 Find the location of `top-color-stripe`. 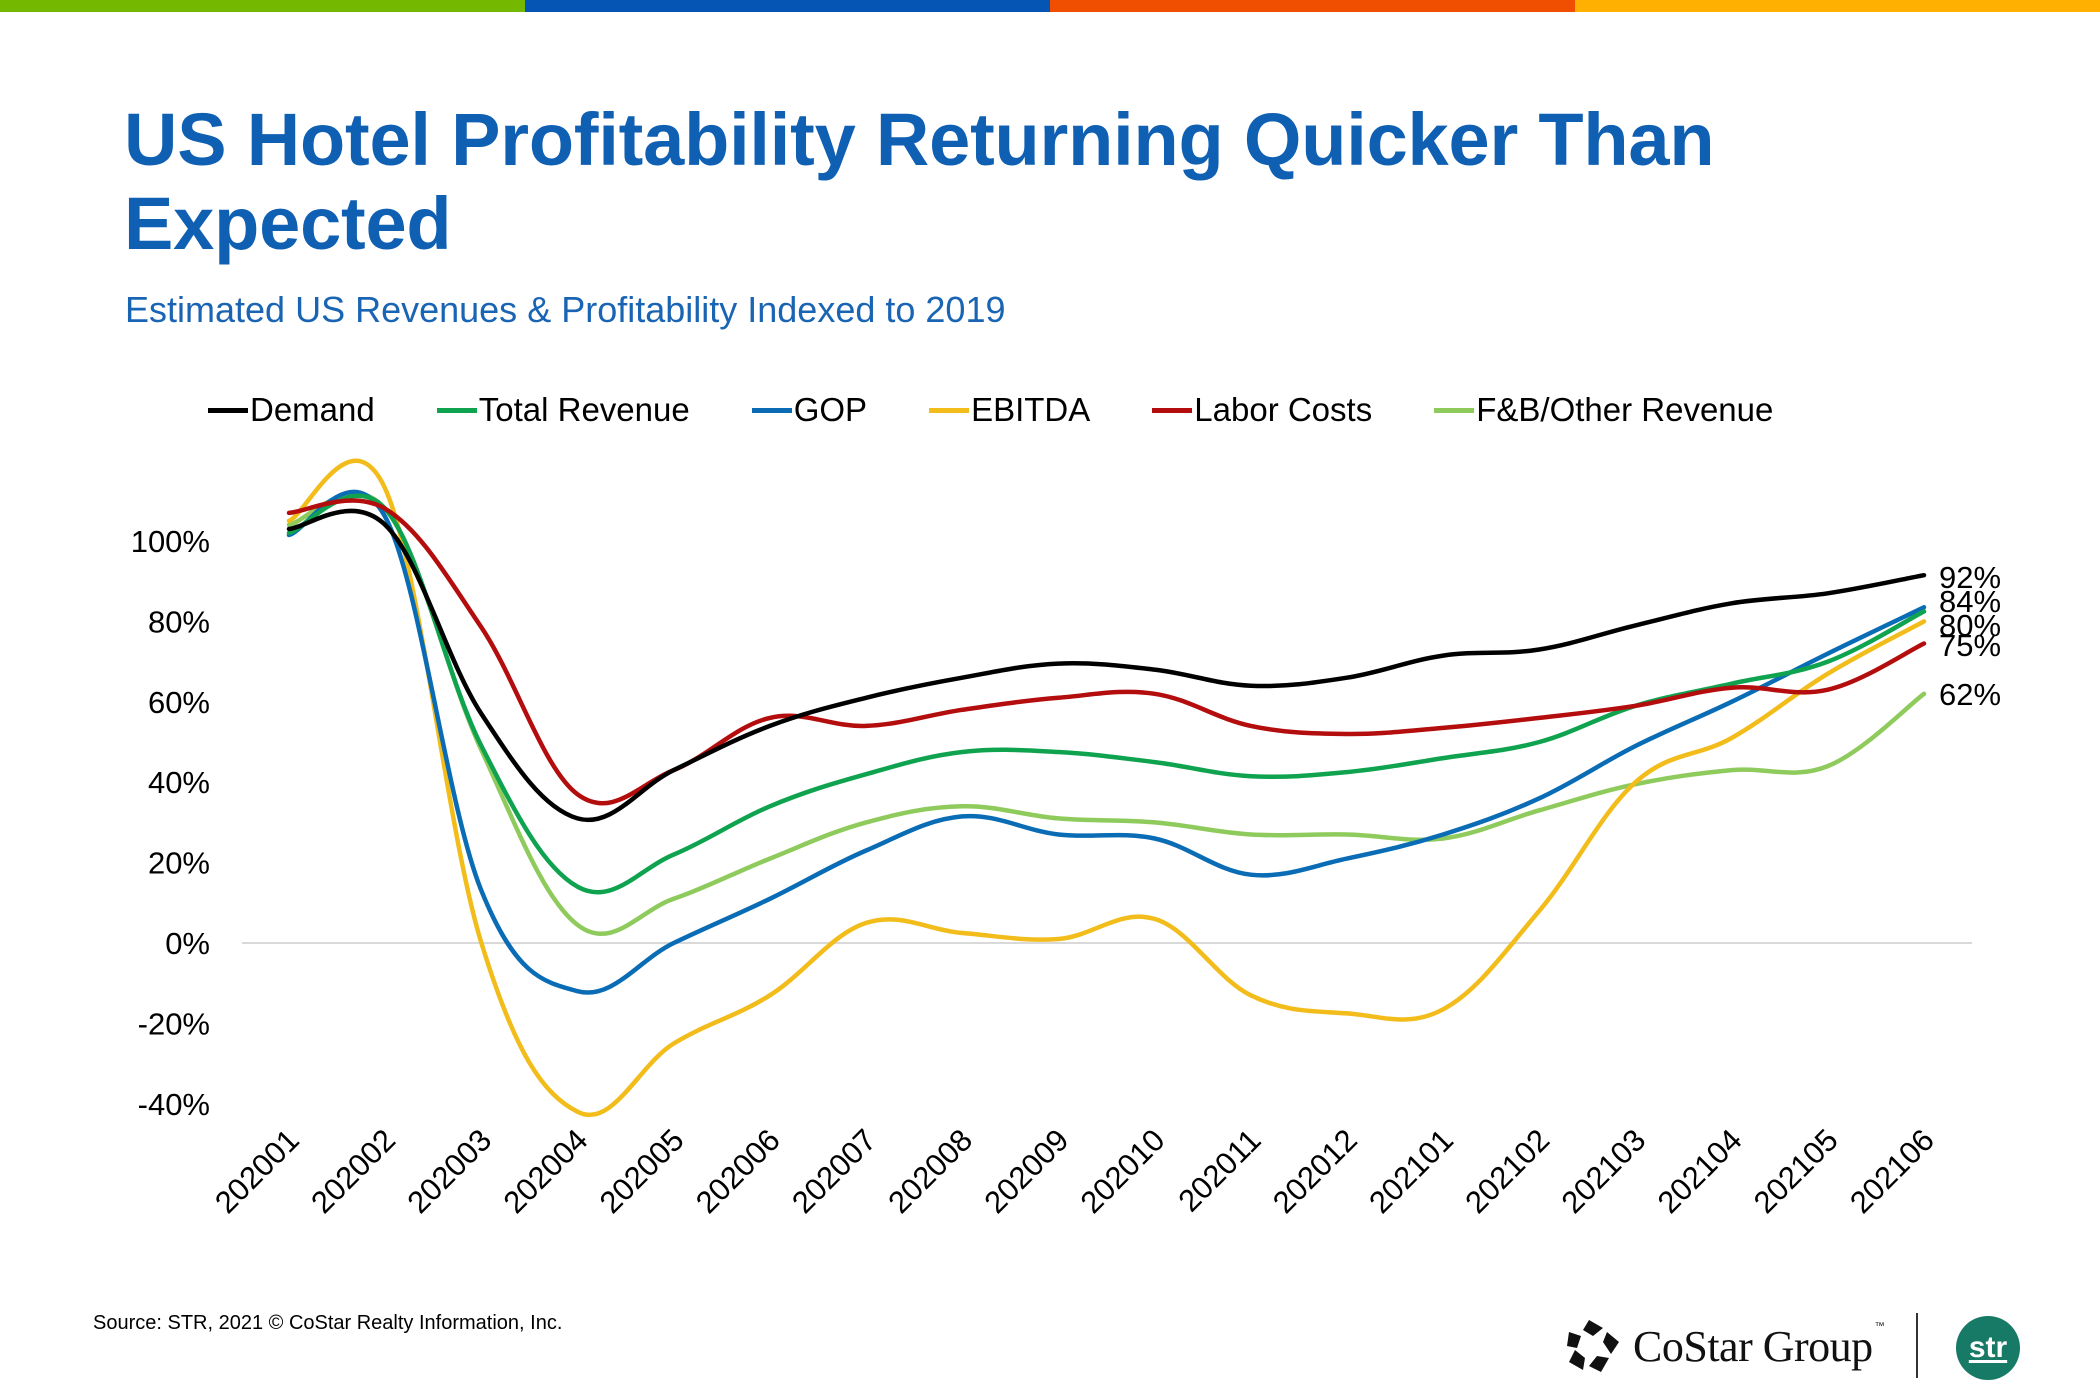

top-color-stripe is located at coordinates (1050, 6).